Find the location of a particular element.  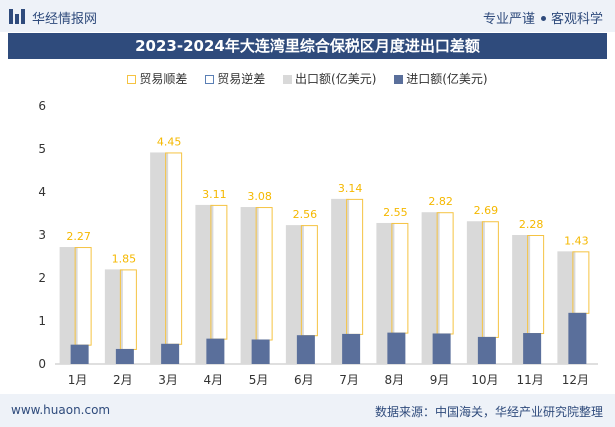

legend-label-import: 进口额(亿美元) is located at coordinates (447, 79).